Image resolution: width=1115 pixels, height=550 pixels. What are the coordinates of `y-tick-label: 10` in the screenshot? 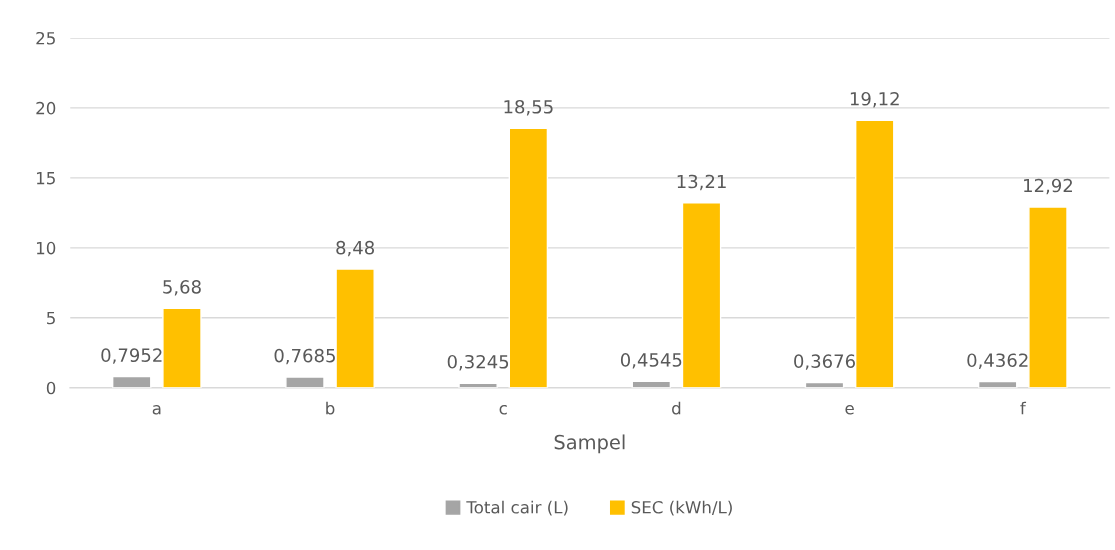 It's located at (46, 248).